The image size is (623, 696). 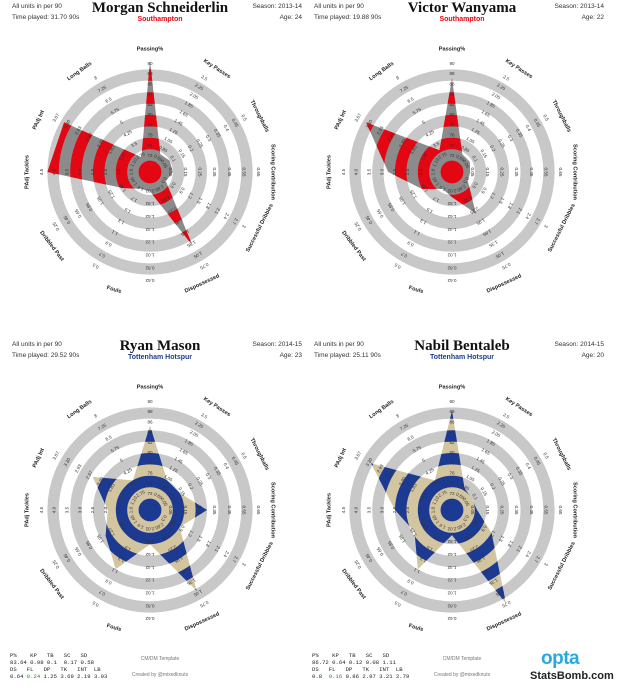 What do you see at coordinates (150, 432) in the screenshot?
I see `tick-label: 84` at bounding box center [150, 432].